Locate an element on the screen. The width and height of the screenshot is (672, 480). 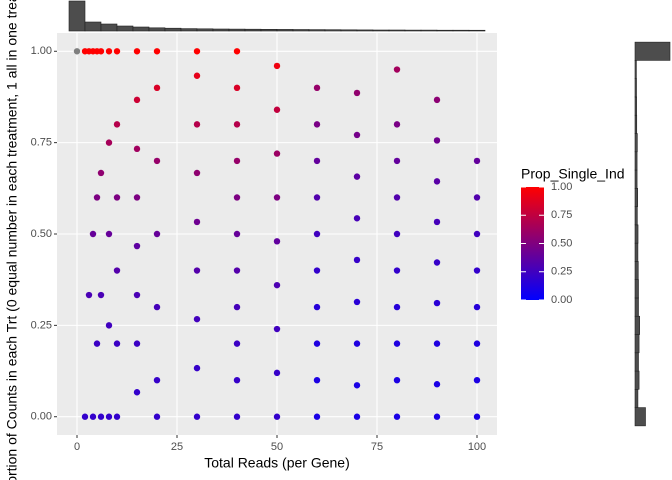
legend-title: Prop_Single_Ind is located at coordinates (573, 174).